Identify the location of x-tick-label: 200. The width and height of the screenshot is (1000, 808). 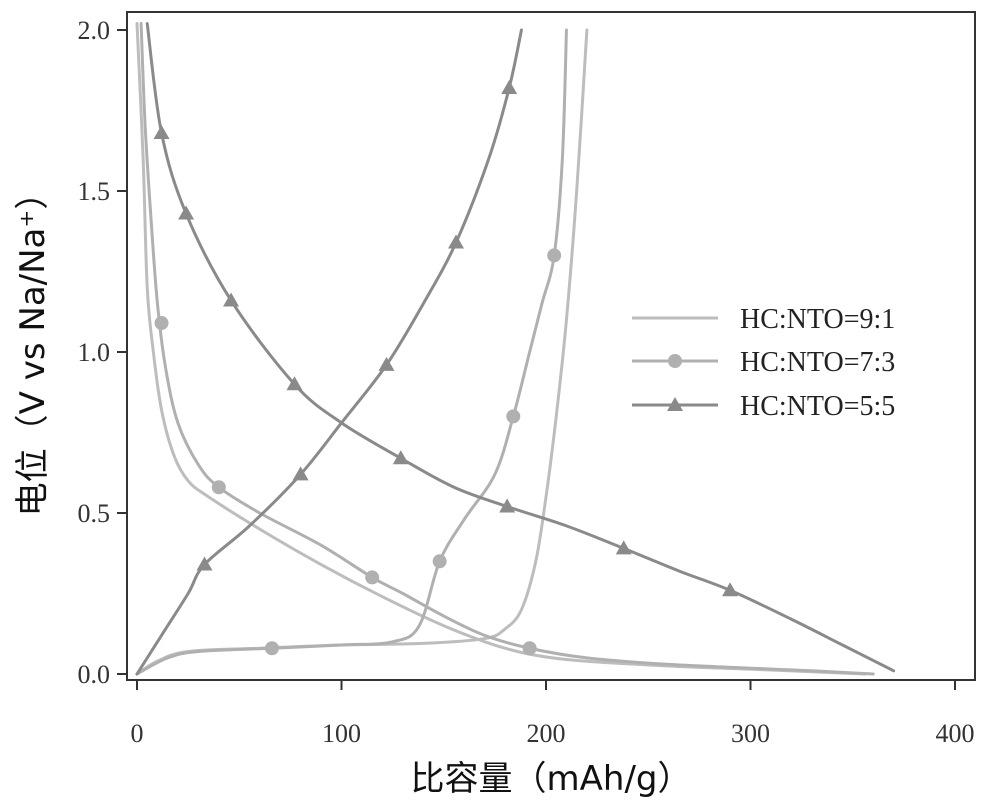
(546, 733).